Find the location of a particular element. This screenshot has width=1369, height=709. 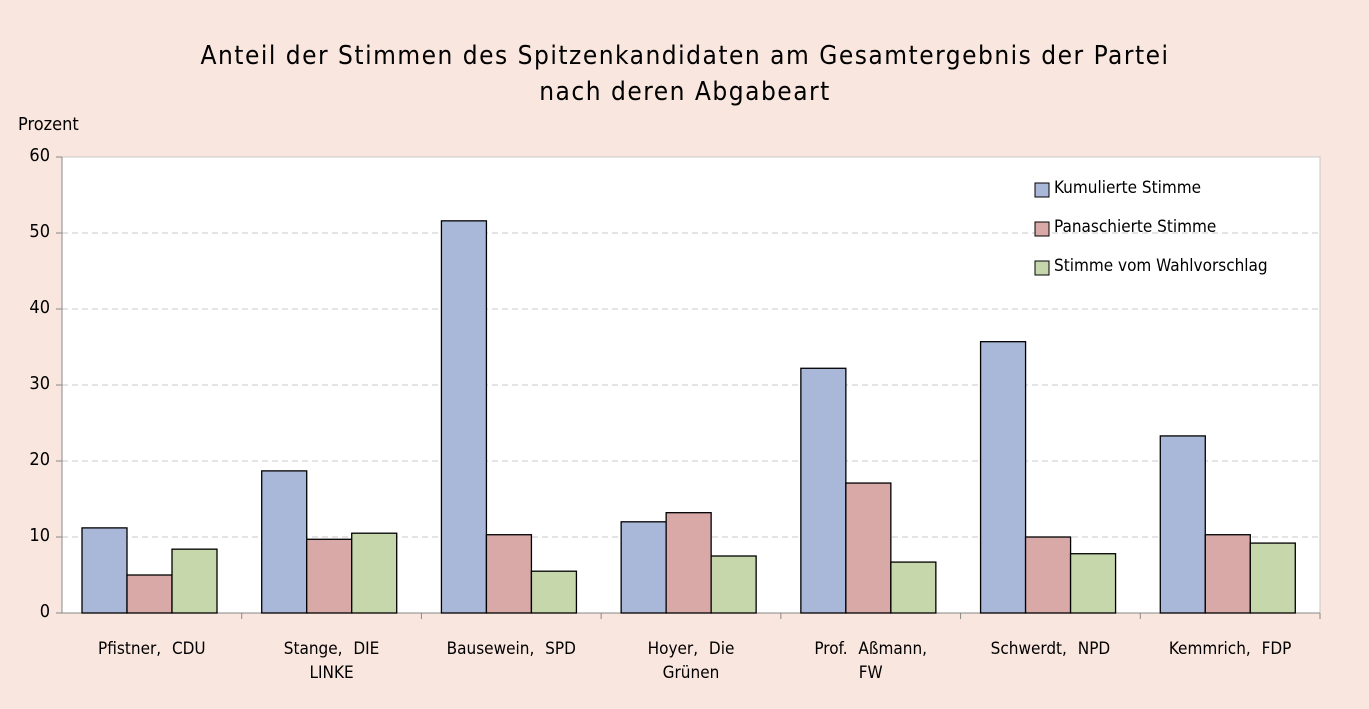

legend-label: Kumulierte Stimme is located at coordinates (1128, 188).